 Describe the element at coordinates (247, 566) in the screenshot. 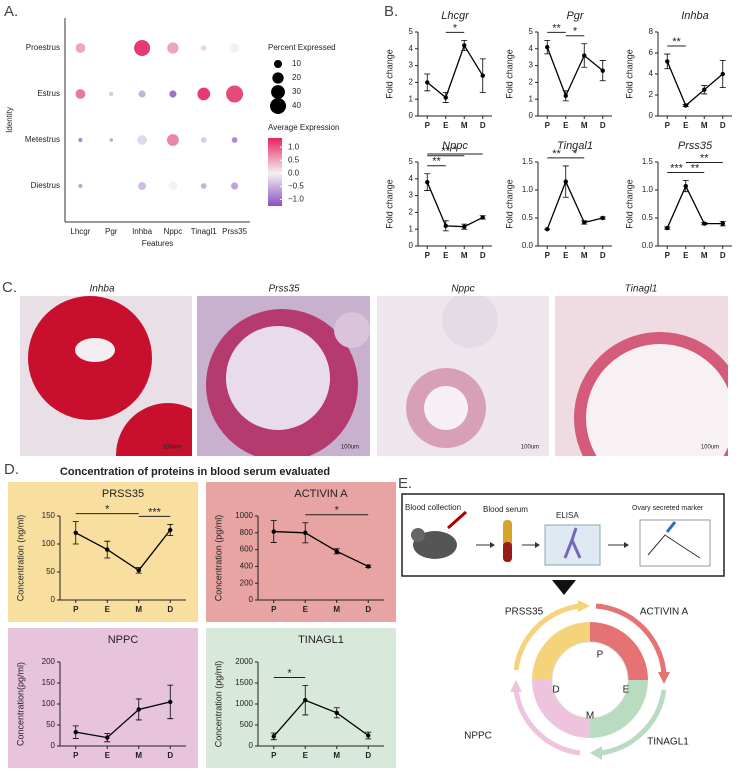

I see `y-tick-label: 400` at that location.